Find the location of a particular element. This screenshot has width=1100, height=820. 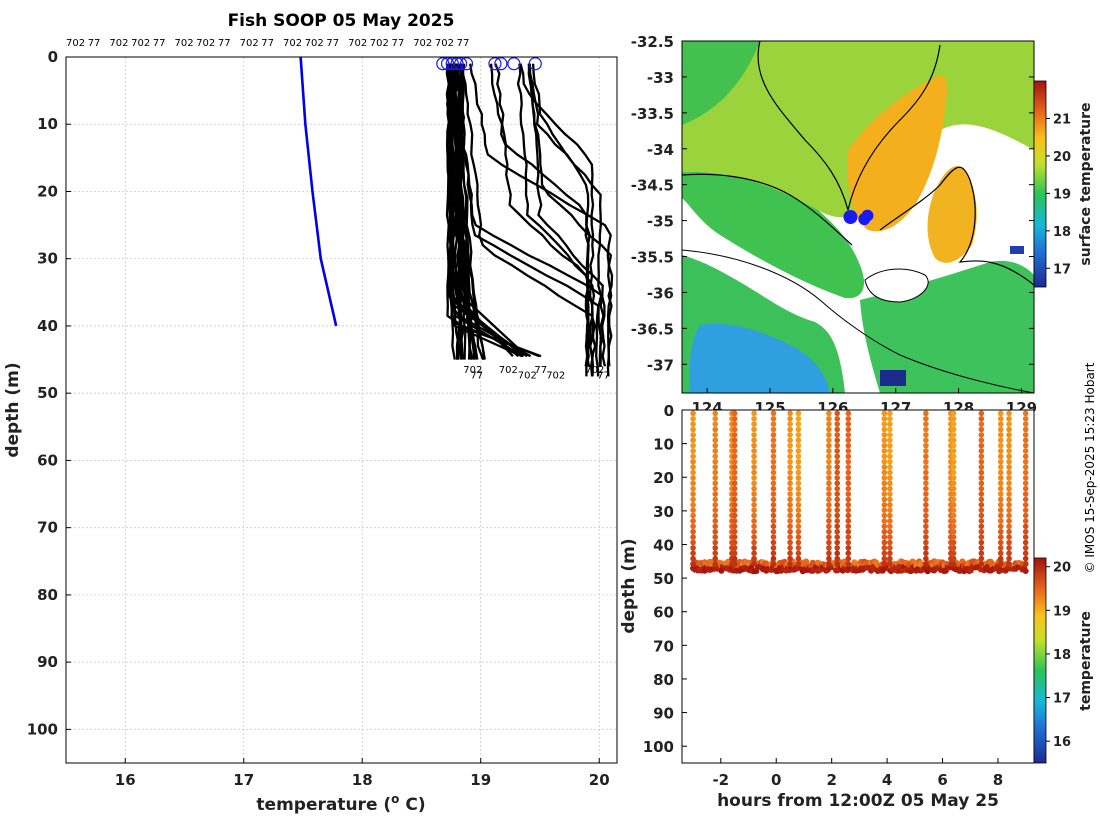

section-y-tick-label: 60 is located at coordinates (663, 613).